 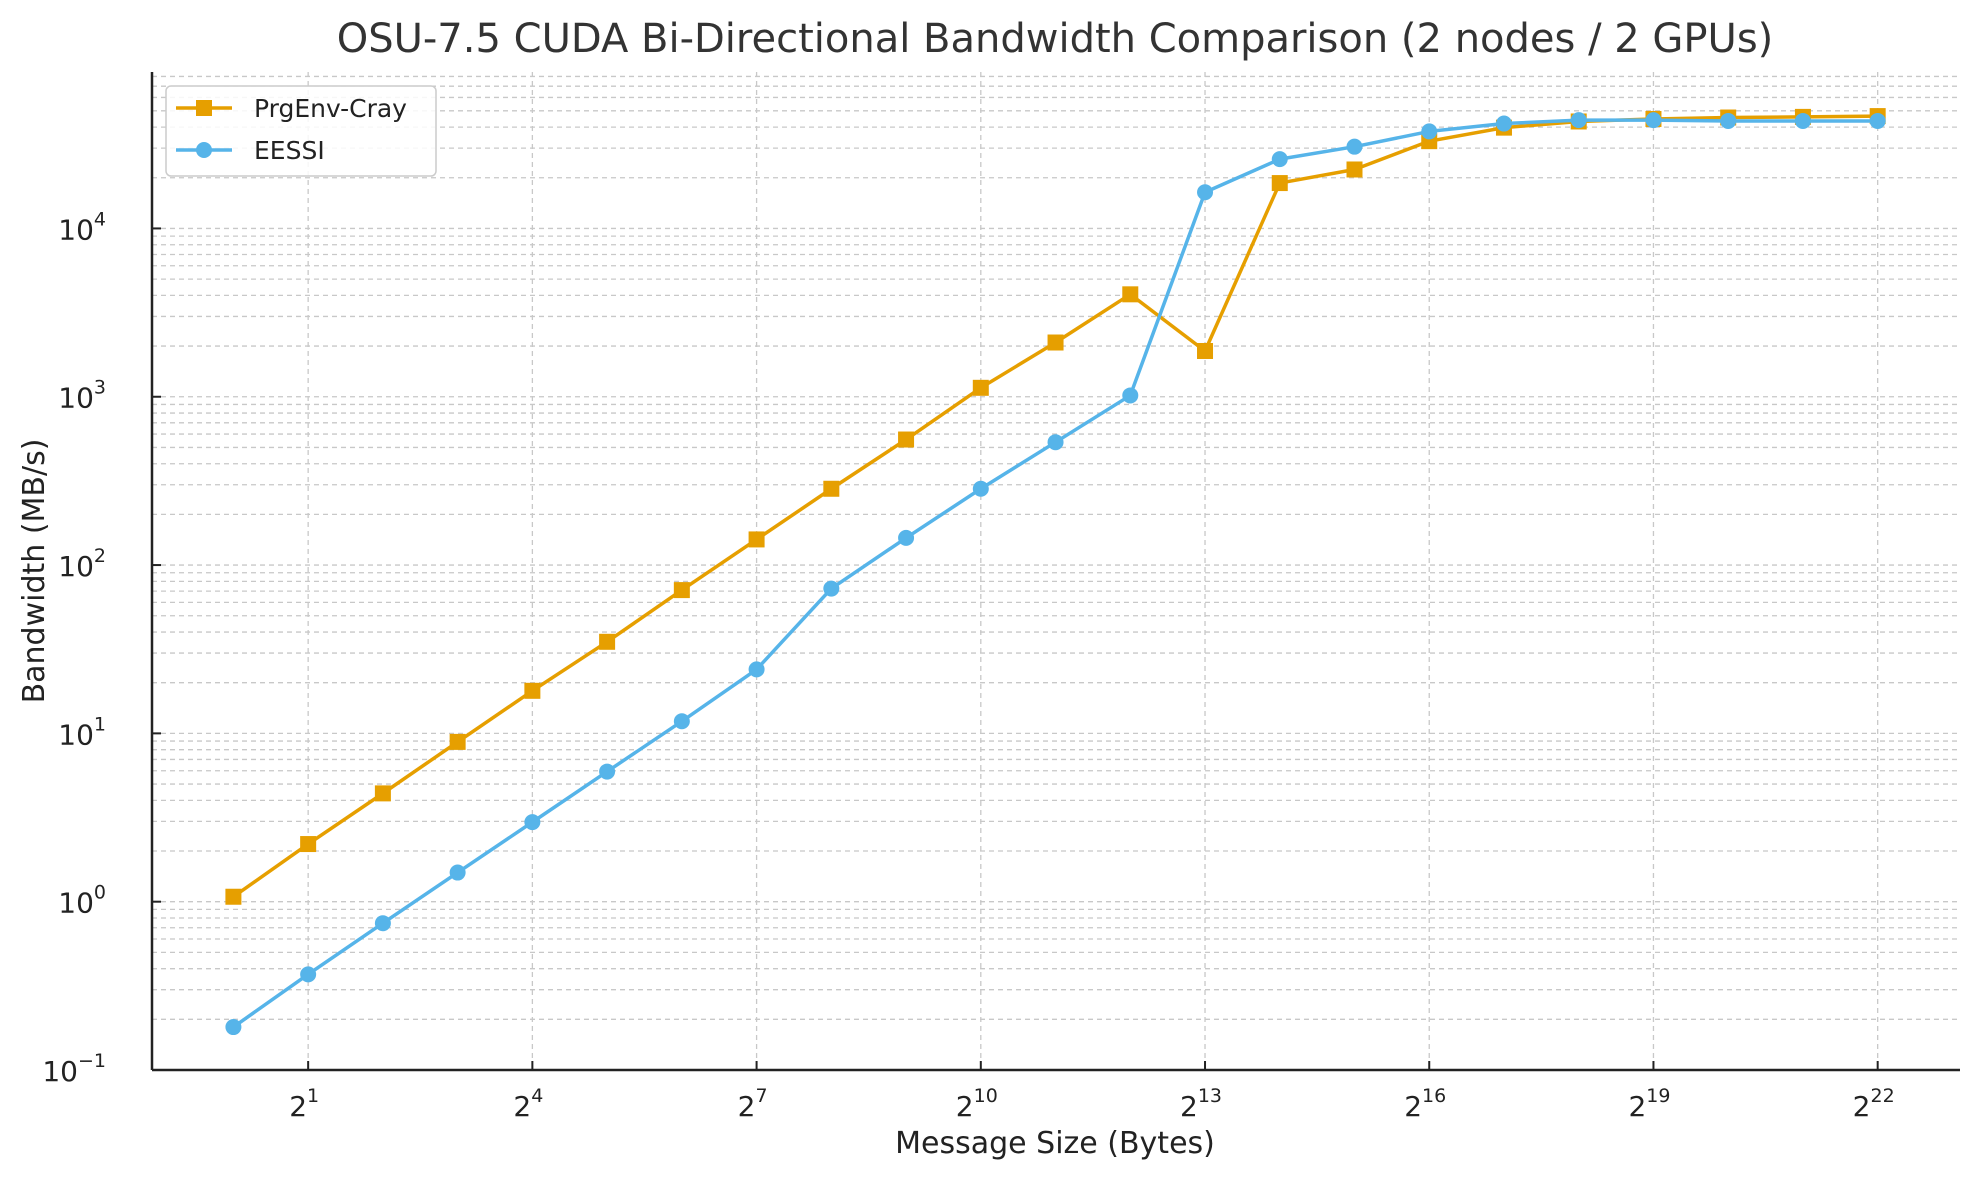 I want to click on y-tick-label: 10⁻¹, so click(x=74, y=1069).